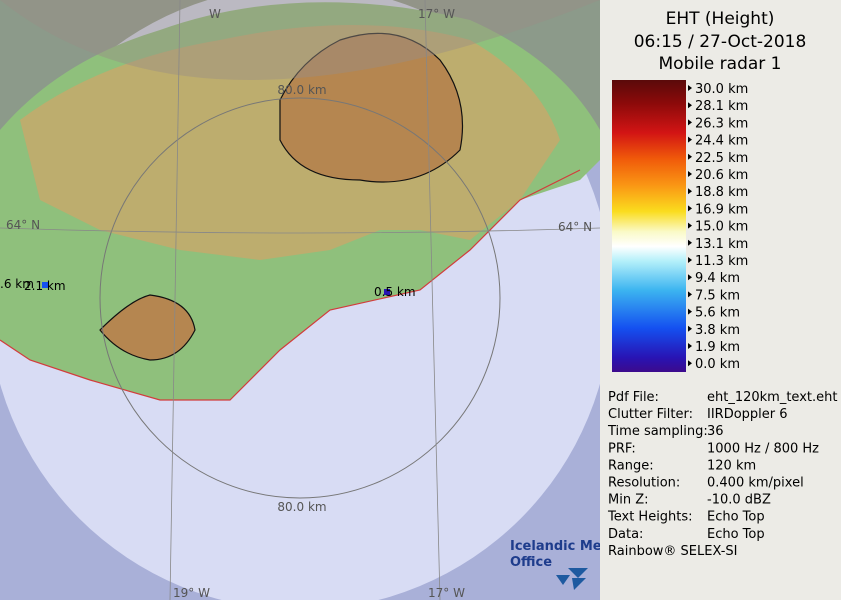  I want to click on legend-label: 26.3 km, so click(721, 123).